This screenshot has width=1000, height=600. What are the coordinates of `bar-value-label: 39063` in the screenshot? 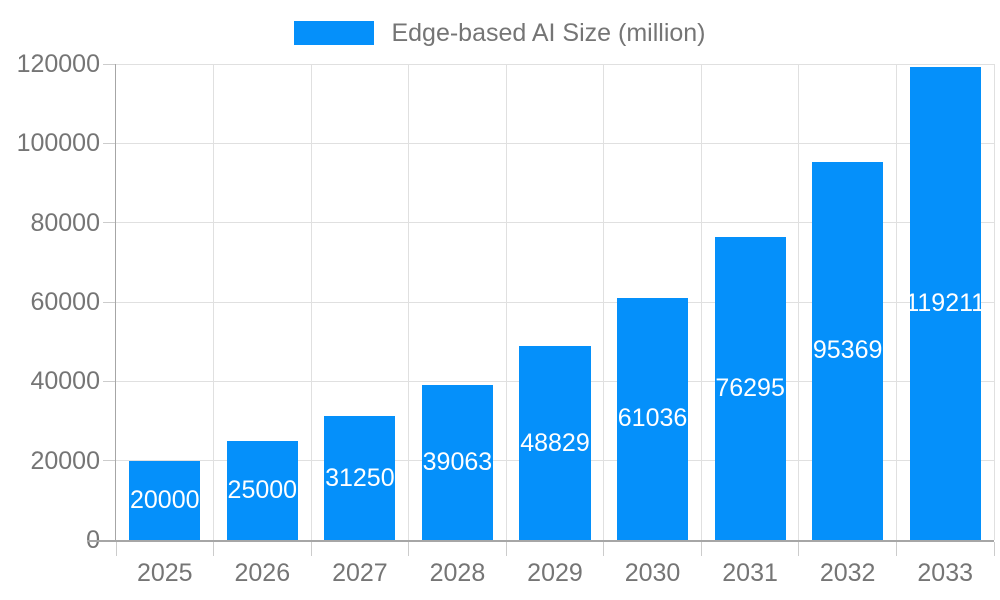 It's located at (457, 462).